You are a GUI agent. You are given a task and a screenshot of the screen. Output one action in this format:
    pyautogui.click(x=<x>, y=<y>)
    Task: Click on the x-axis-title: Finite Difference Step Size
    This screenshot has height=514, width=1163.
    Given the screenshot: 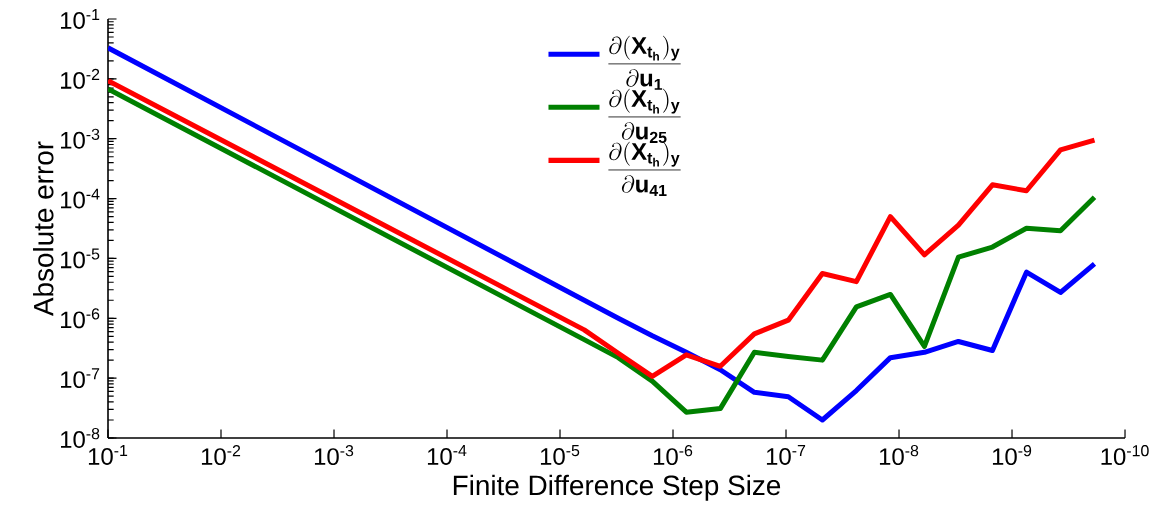 What is the action you would take?
    pyautogui.click(x=617, y=487)
    